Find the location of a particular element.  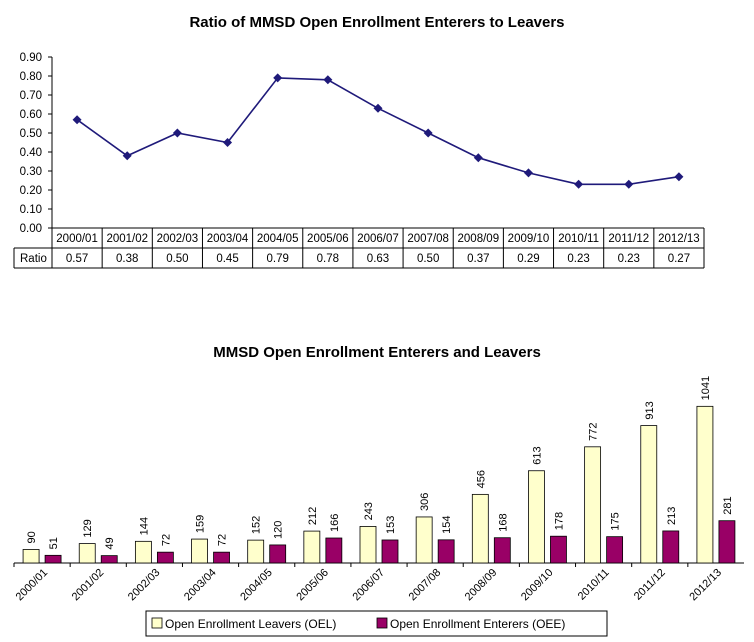

data-label: 152 is located at coordinates (257, 525).